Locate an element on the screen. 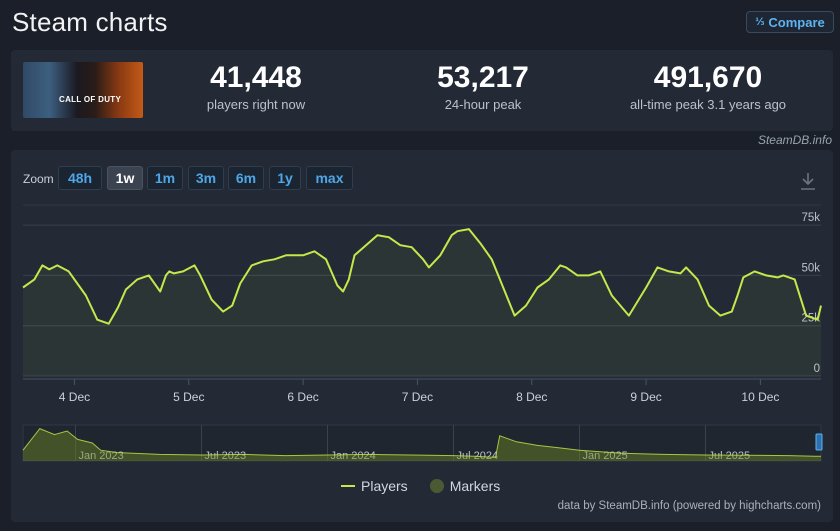 The width and height of the screenshot is (840, 531). compare-icon: ⅓ is located at coordinates (760, 22).